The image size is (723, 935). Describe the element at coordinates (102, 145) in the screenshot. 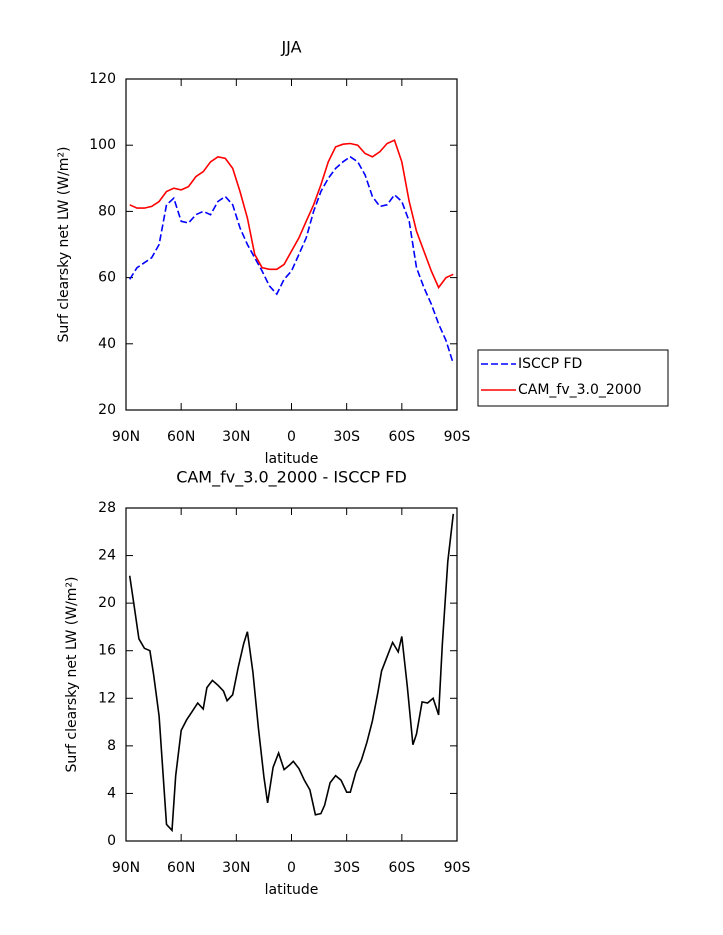

I see `y-tick-label: 100` at that location.